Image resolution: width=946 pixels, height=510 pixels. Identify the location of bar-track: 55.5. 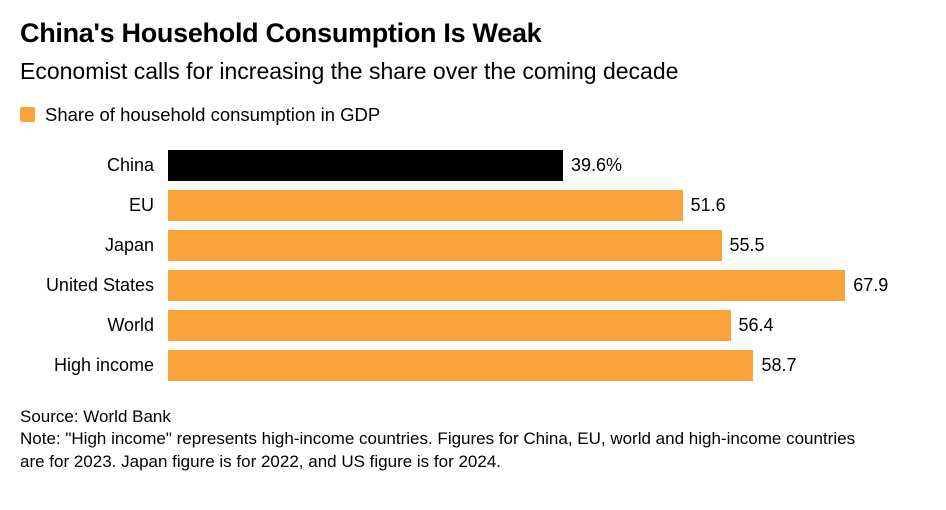
(547, 246).